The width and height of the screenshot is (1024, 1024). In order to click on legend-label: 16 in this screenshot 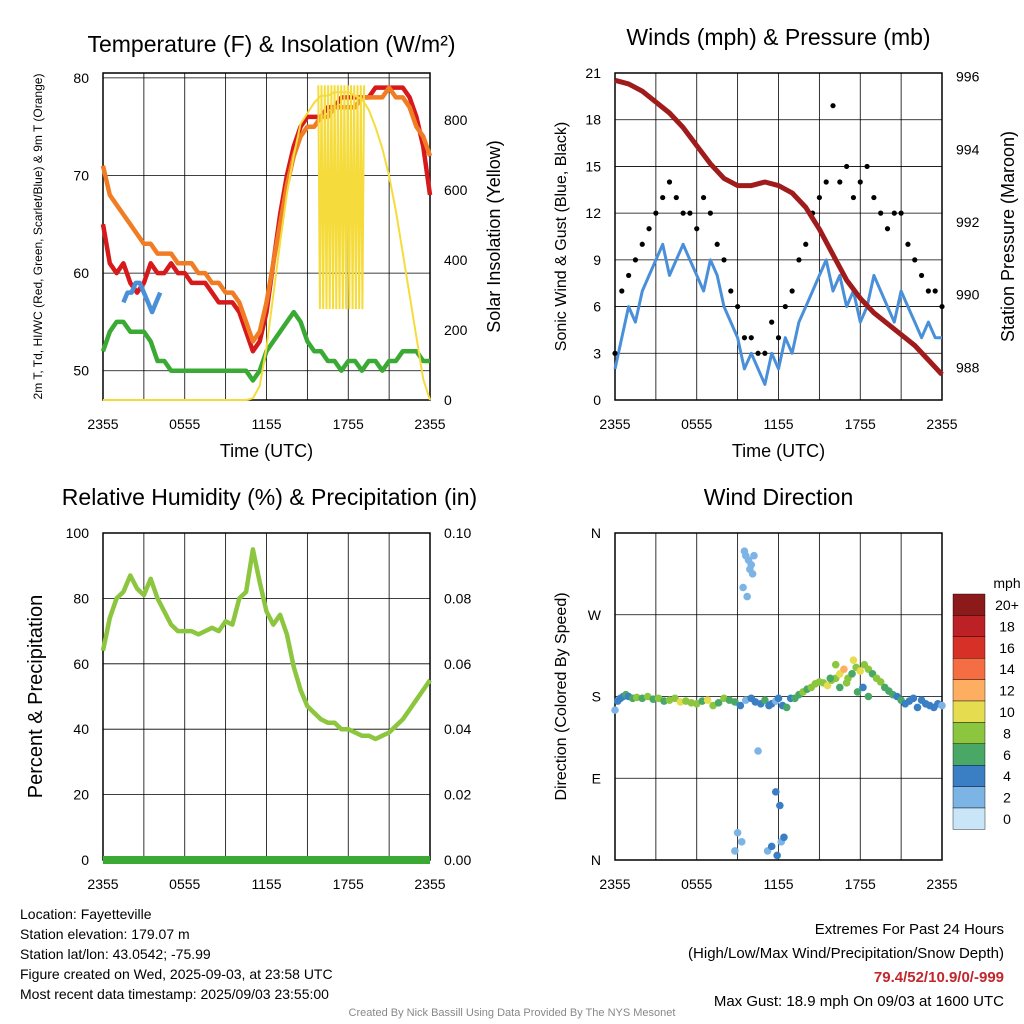, I will do `click(1007, 648)`.